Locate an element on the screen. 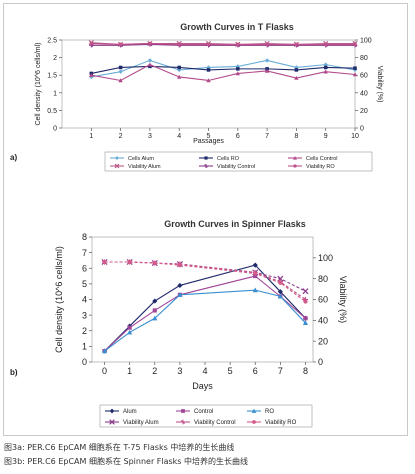 The width and height of the screenshot is (415, 474). chart1-x-axis-label: Passages is located at coordinates (208, 141).